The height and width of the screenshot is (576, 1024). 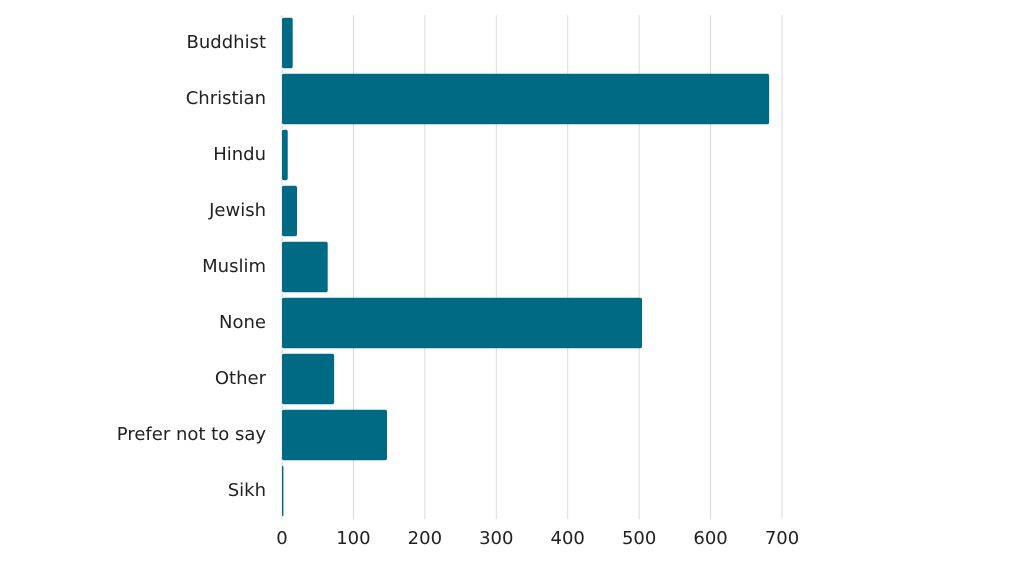 What do you see at coordinates (710, 538) in the screenshot?
I see `x-tick-label: 600` at bounding box center [710, 538].